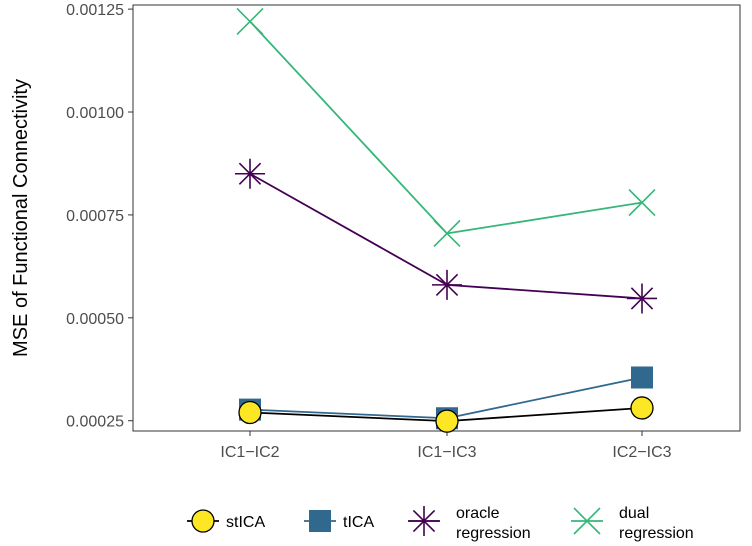 This screenshot has height=546, width=752. Describe the element at coordinates (587, 521) in the screenshot. I see `legend-key-x` at that location.